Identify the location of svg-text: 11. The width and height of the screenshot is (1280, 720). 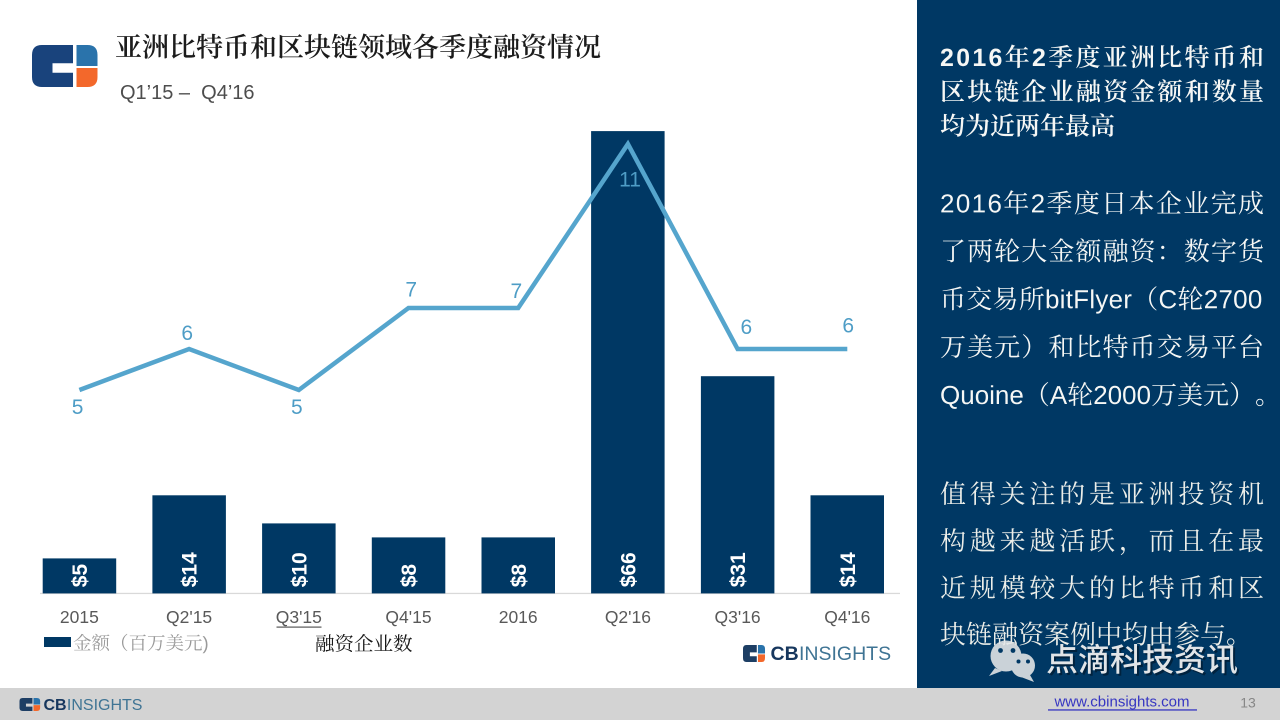
(630, 180).